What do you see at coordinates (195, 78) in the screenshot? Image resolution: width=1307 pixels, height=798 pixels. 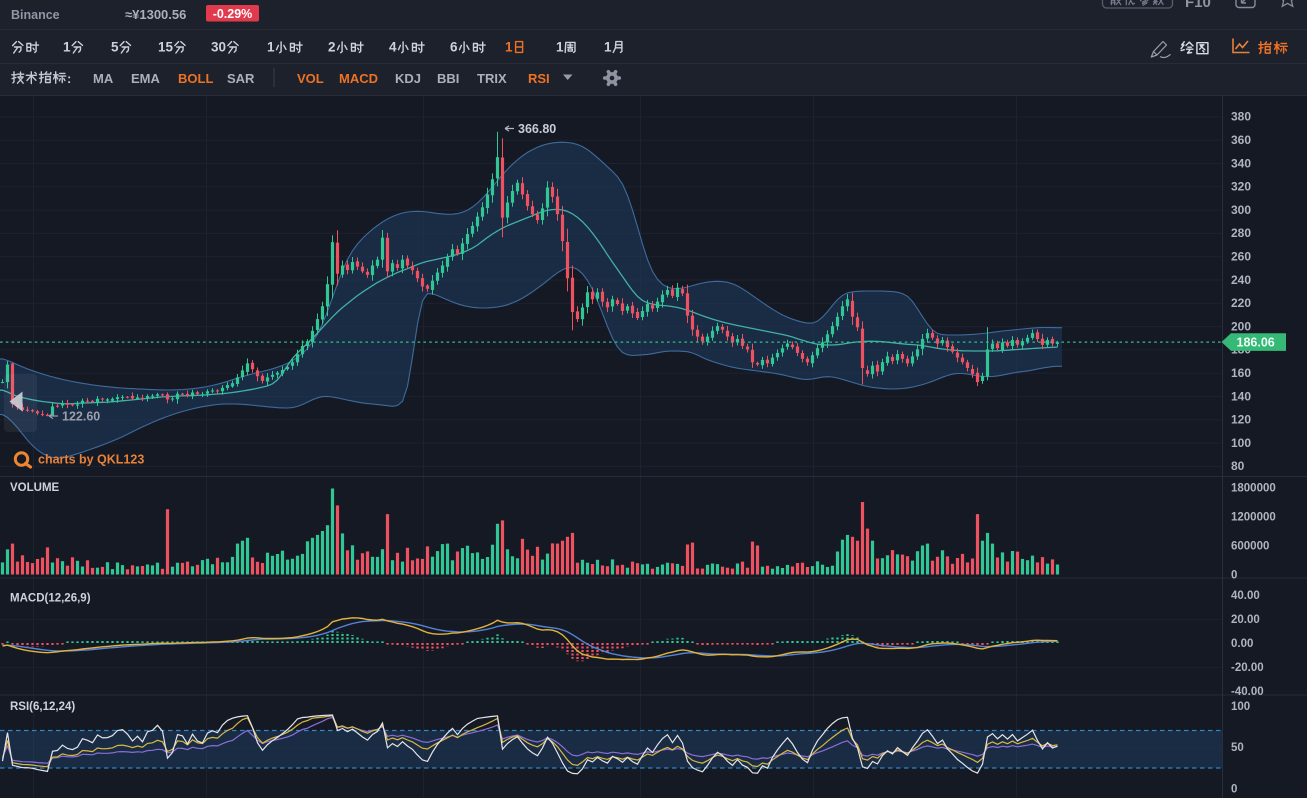 I see `svg-text: BOLL` at bounding box center [195, 78].